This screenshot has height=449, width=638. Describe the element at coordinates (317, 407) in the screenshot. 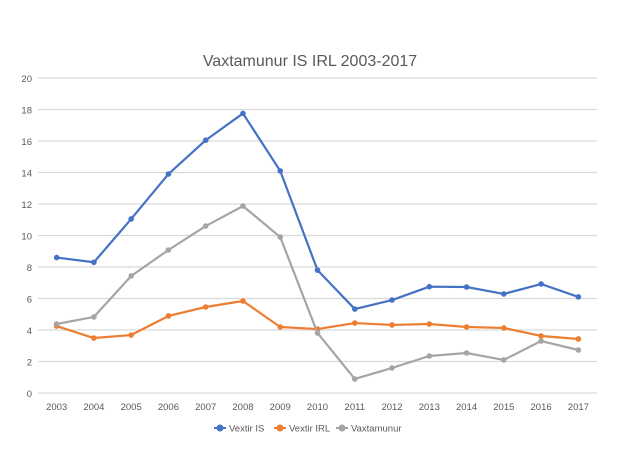

I see `x-tick-label: 2010` at that location.